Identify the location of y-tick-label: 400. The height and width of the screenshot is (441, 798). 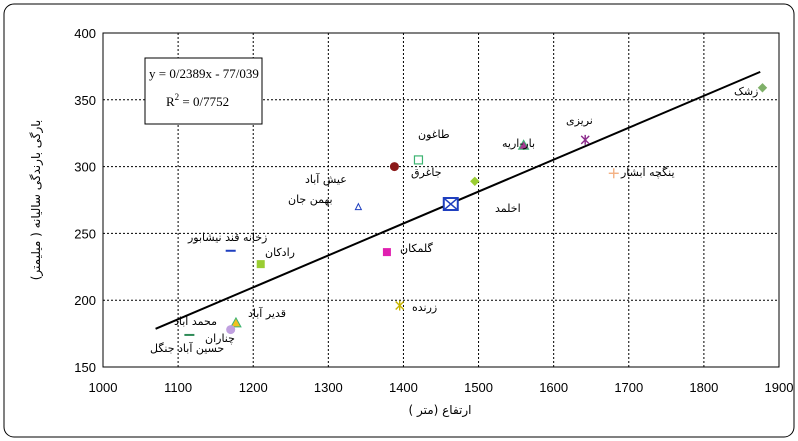
(85, 33).